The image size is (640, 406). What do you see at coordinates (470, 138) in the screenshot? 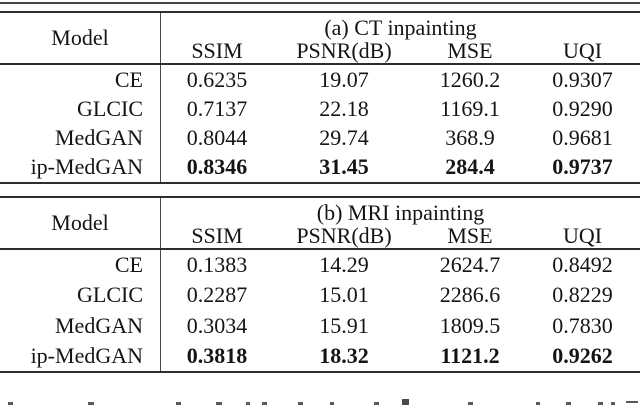
I see `metric-value-mse: 368.9` at bounding box center [470, 138].